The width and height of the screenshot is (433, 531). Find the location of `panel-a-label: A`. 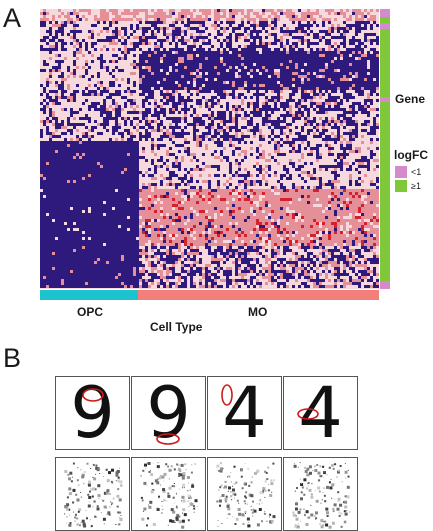

panel-a-label: A is located at coordinates (12, 18).